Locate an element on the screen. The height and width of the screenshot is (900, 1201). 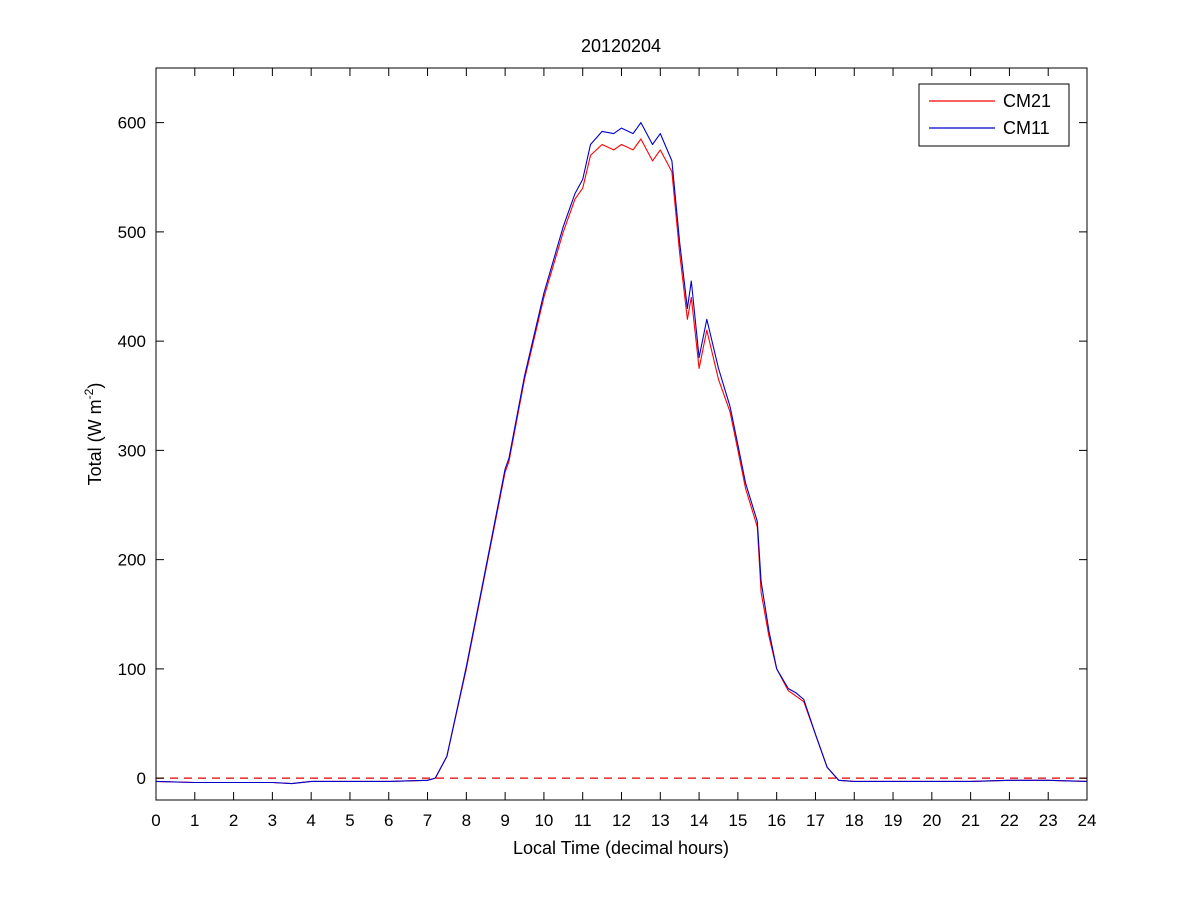
x-tick-label: 6 is located at coordinates (388, 820).